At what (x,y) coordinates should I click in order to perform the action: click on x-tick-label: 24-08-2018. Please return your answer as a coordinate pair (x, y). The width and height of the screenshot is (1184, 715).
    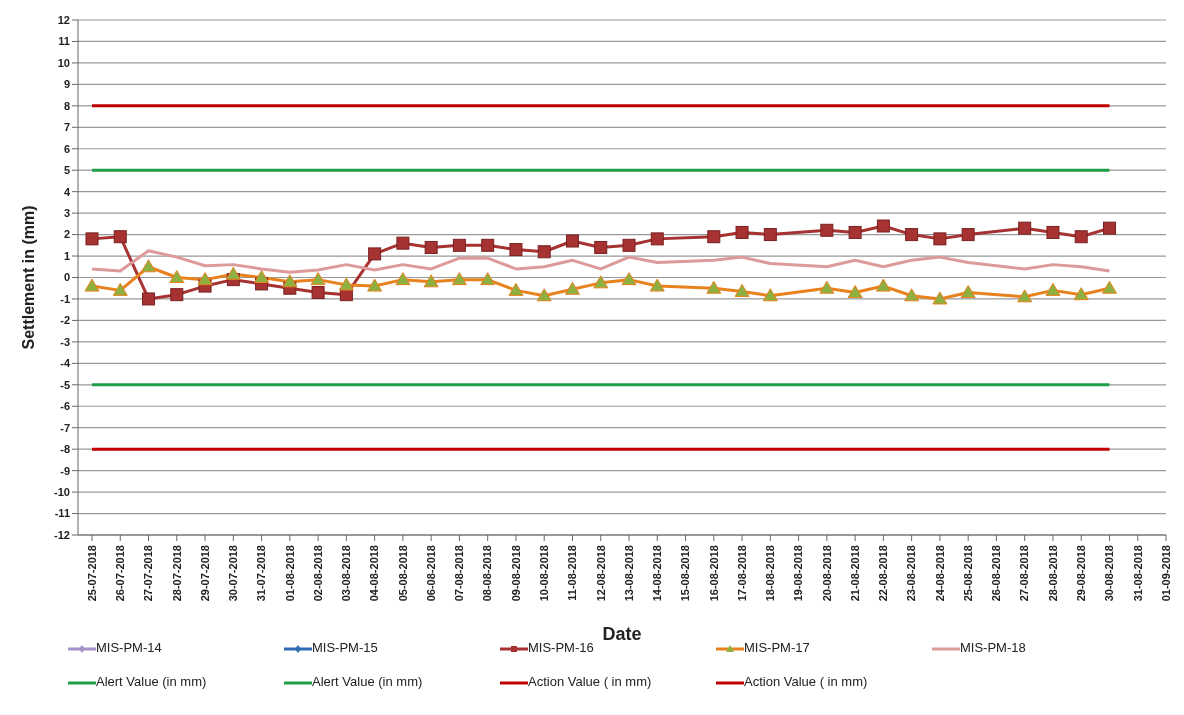
    Looking at the image, I should click on (939, 573).